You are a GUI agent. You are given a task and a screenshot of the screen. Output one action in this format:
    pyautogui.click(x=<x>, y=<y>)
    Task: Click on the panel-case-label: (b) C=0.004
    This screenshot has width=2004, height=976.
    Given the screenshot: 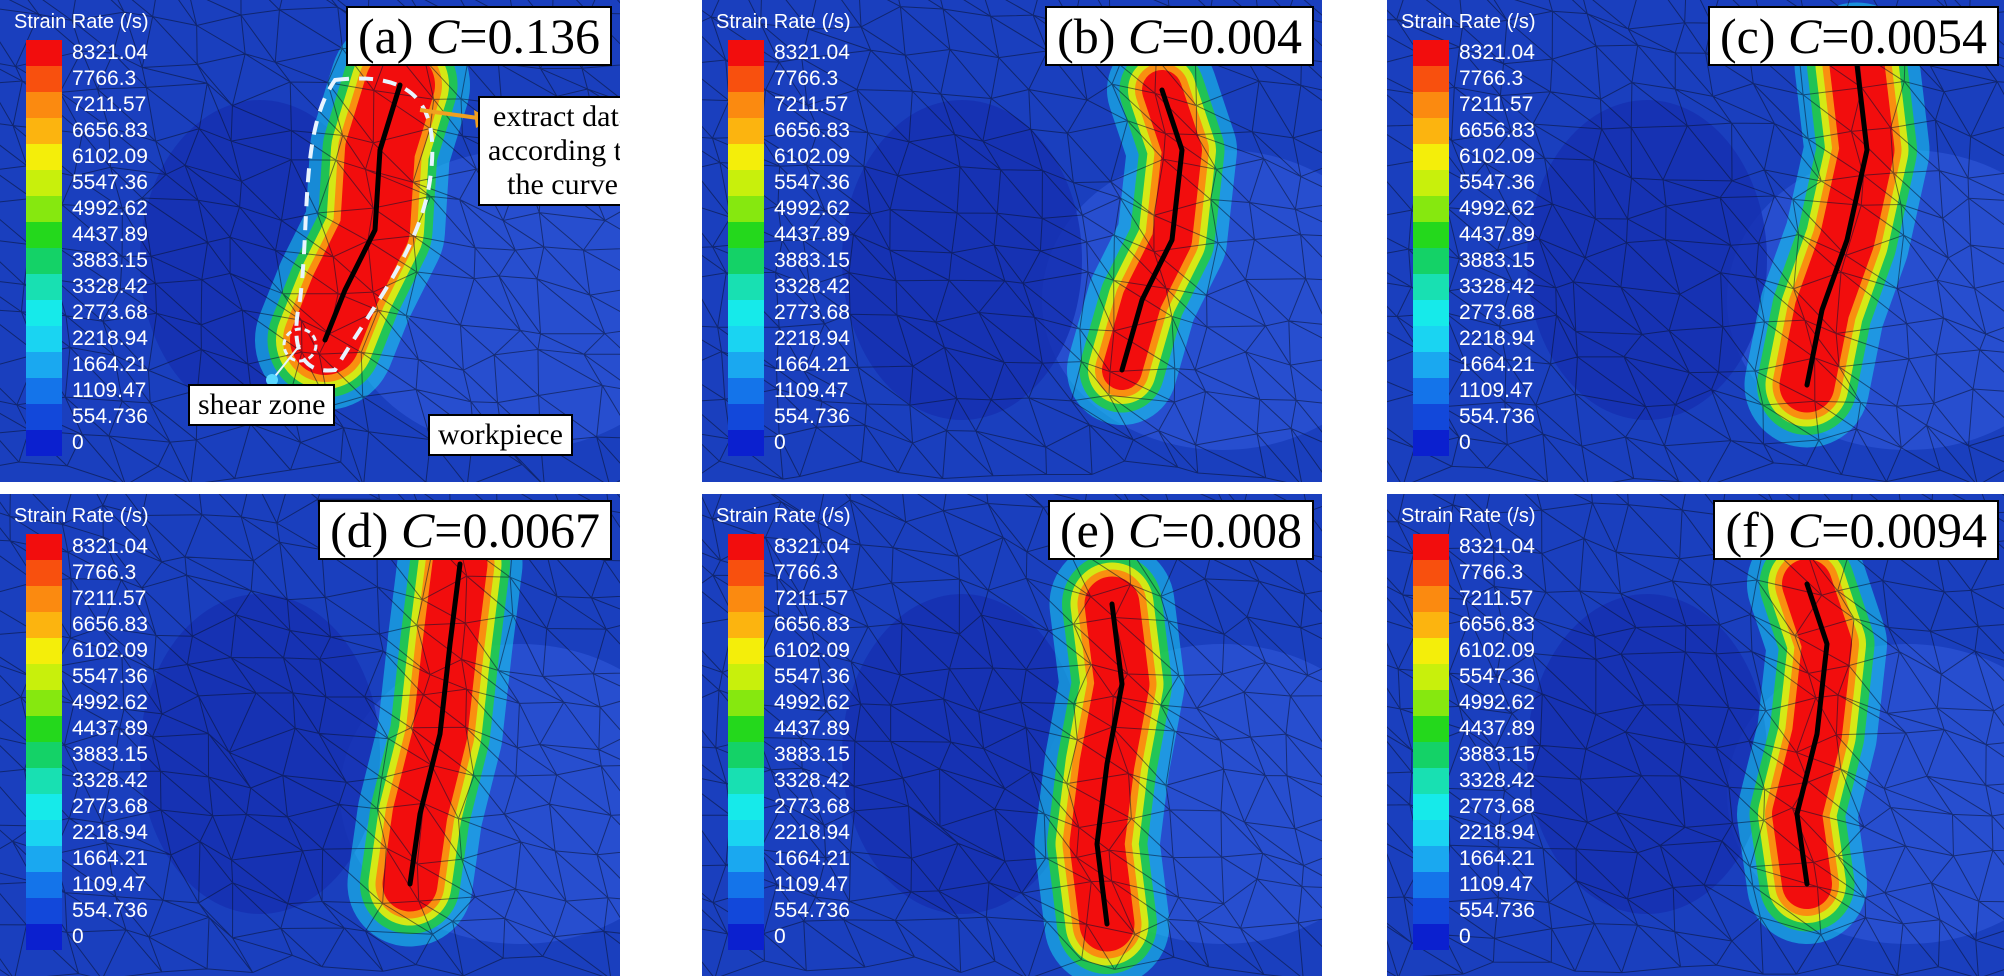 What is the action you would take?
    pyautogui.click(x=1179, y=36)
    